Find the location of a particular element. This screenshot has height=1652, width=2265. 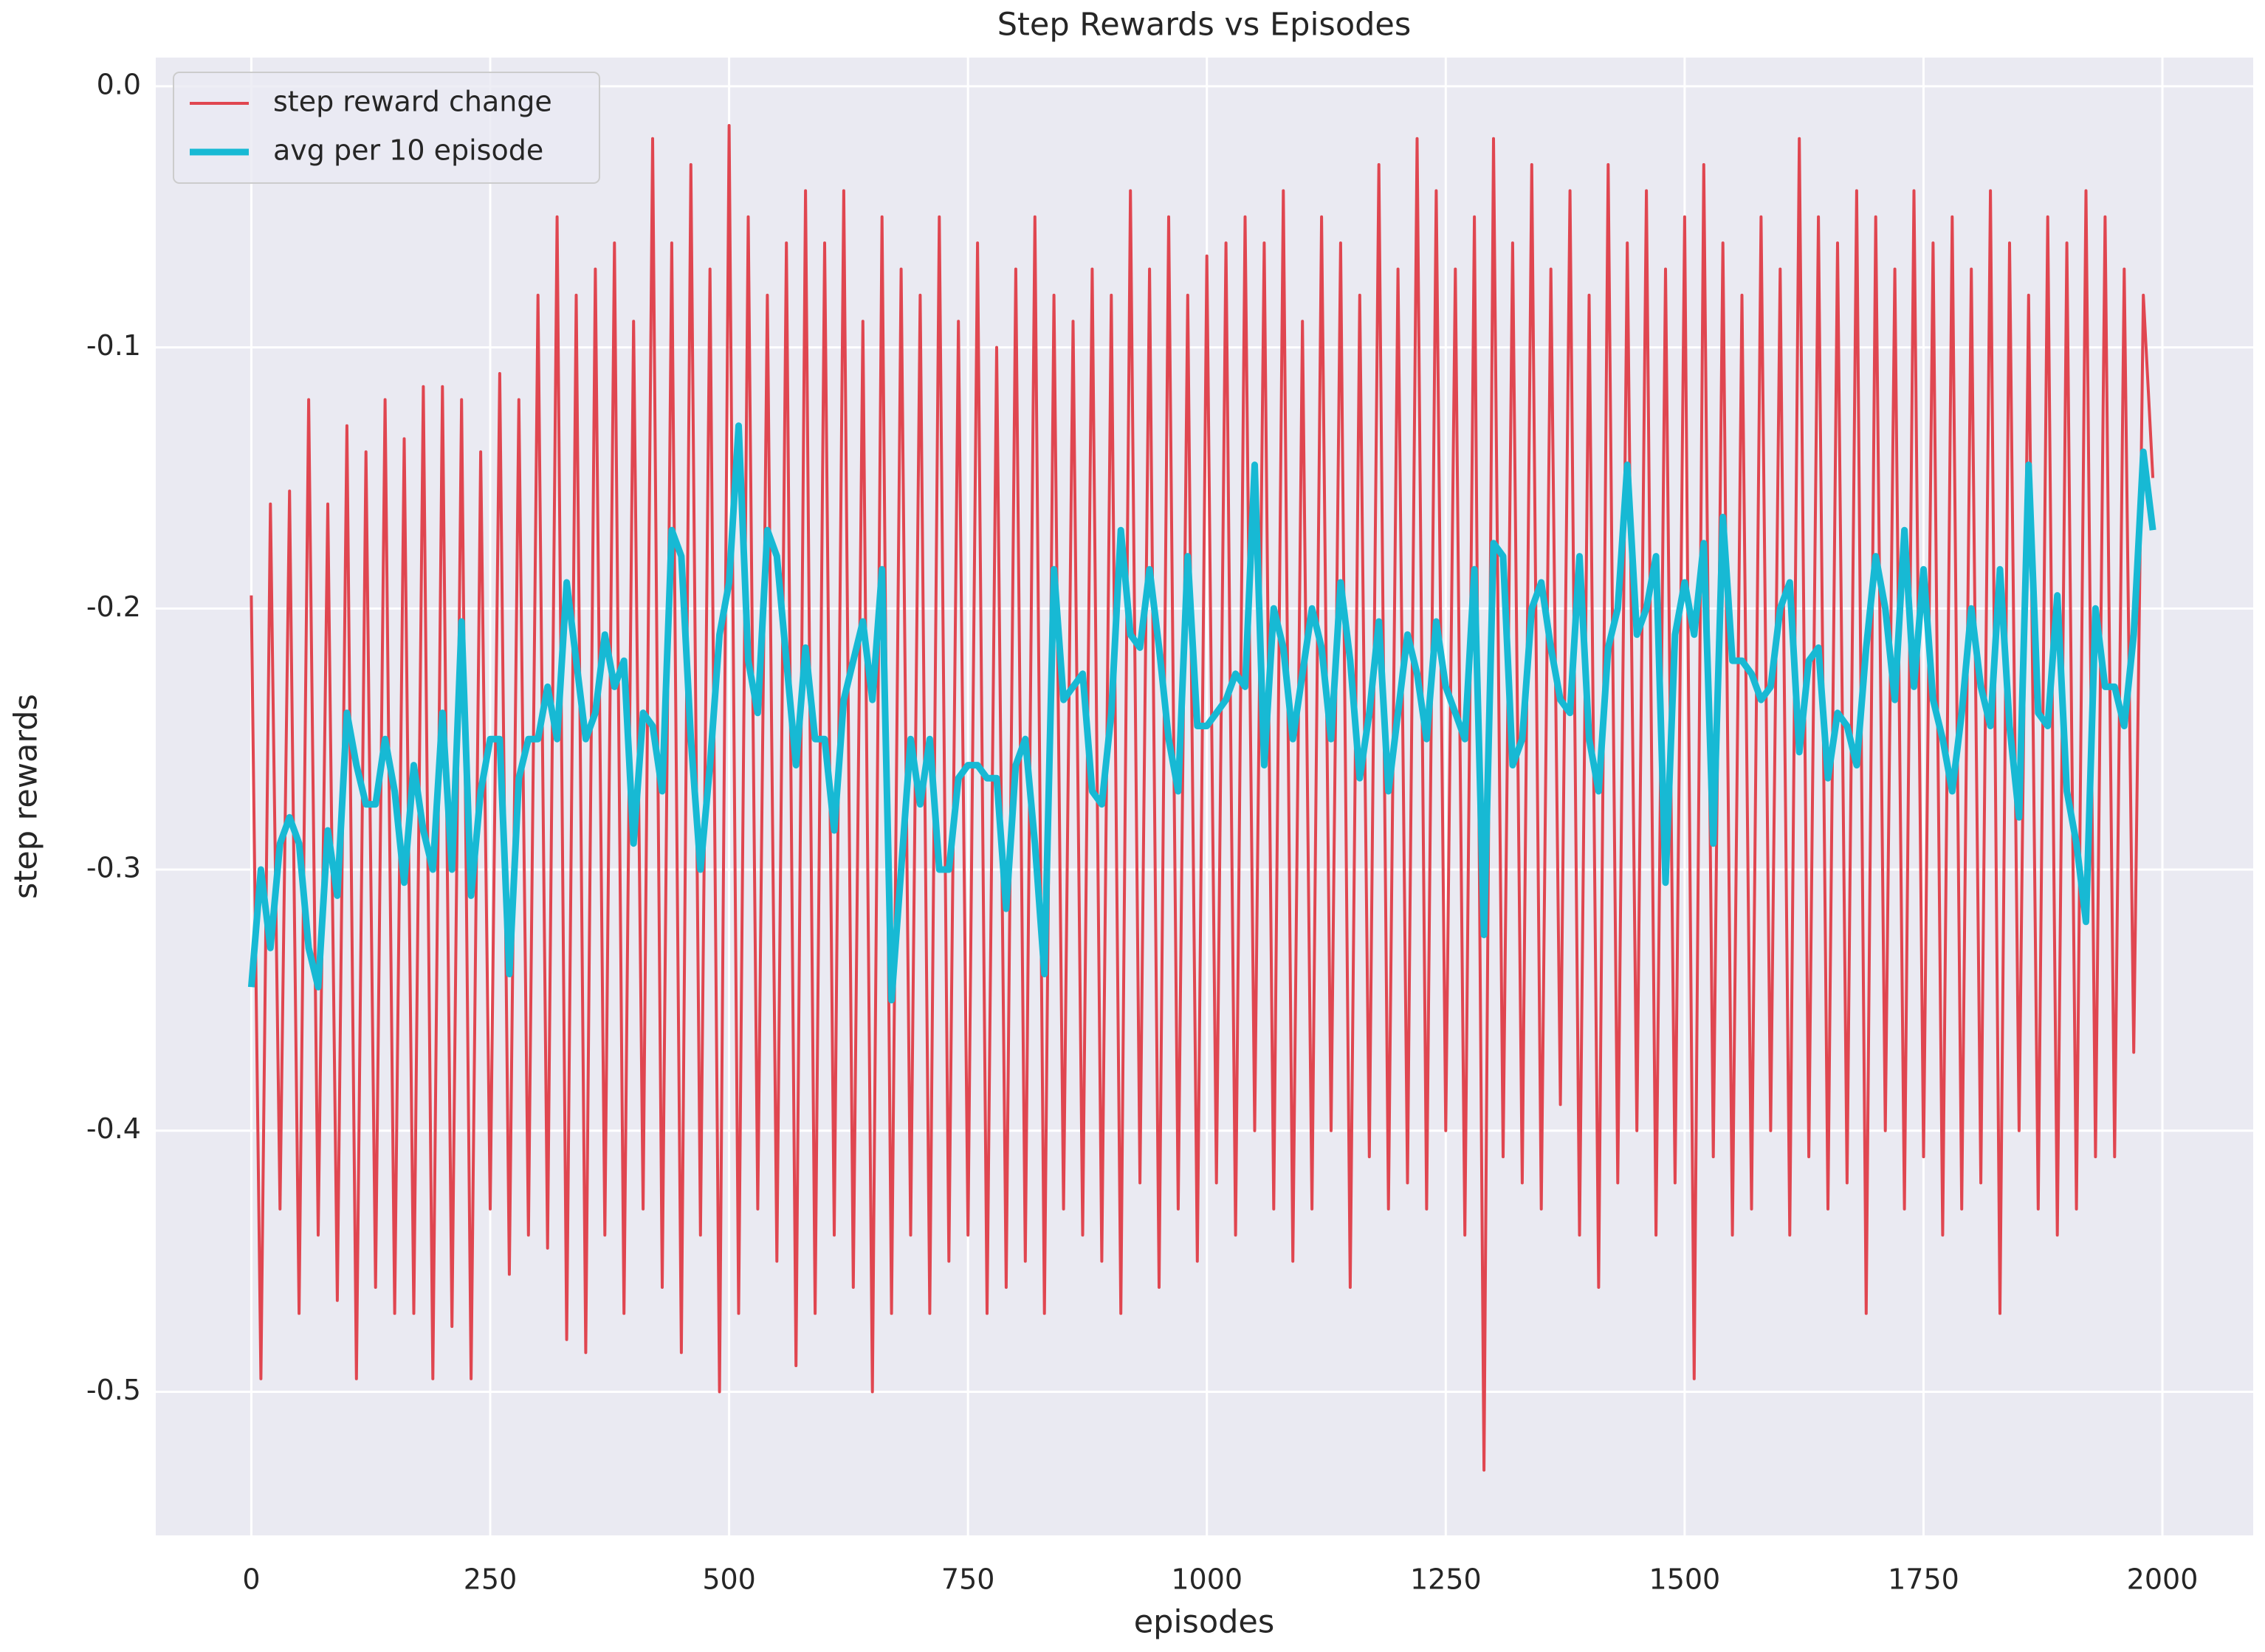

x-tick-label: 0 is located at coordinates (251, 1579).